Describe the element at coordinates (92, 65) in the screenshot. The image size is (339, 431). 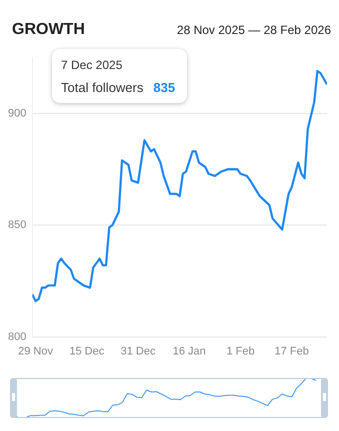
I see `annotation: 7 Dec 2025` at that location.